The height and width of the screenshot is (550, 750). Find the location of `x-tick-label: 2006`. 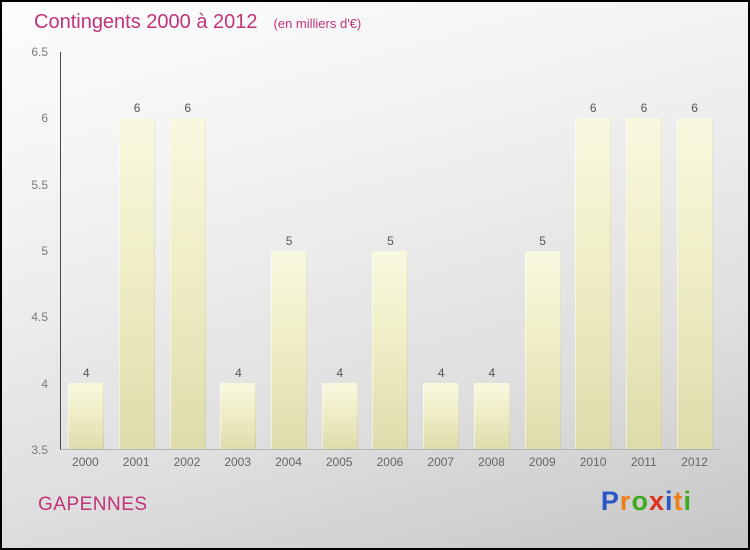

x-tick-label: 2006 is located at coordinates (390, 462).